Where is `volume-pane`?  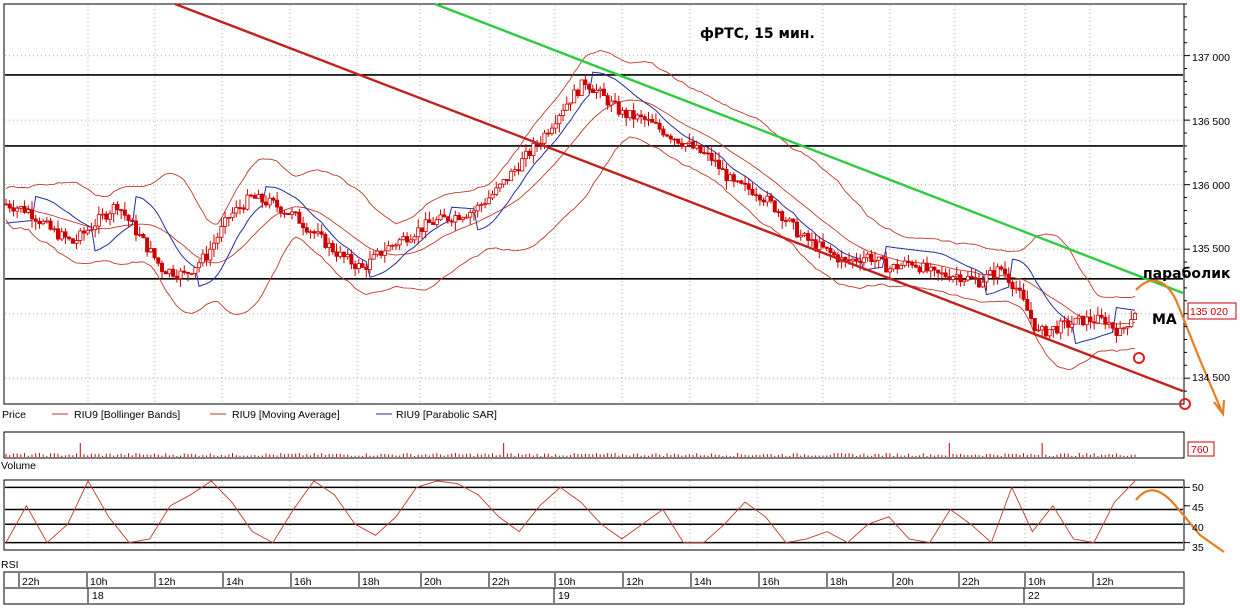 volume-pane is located at coordinates (594, 445).